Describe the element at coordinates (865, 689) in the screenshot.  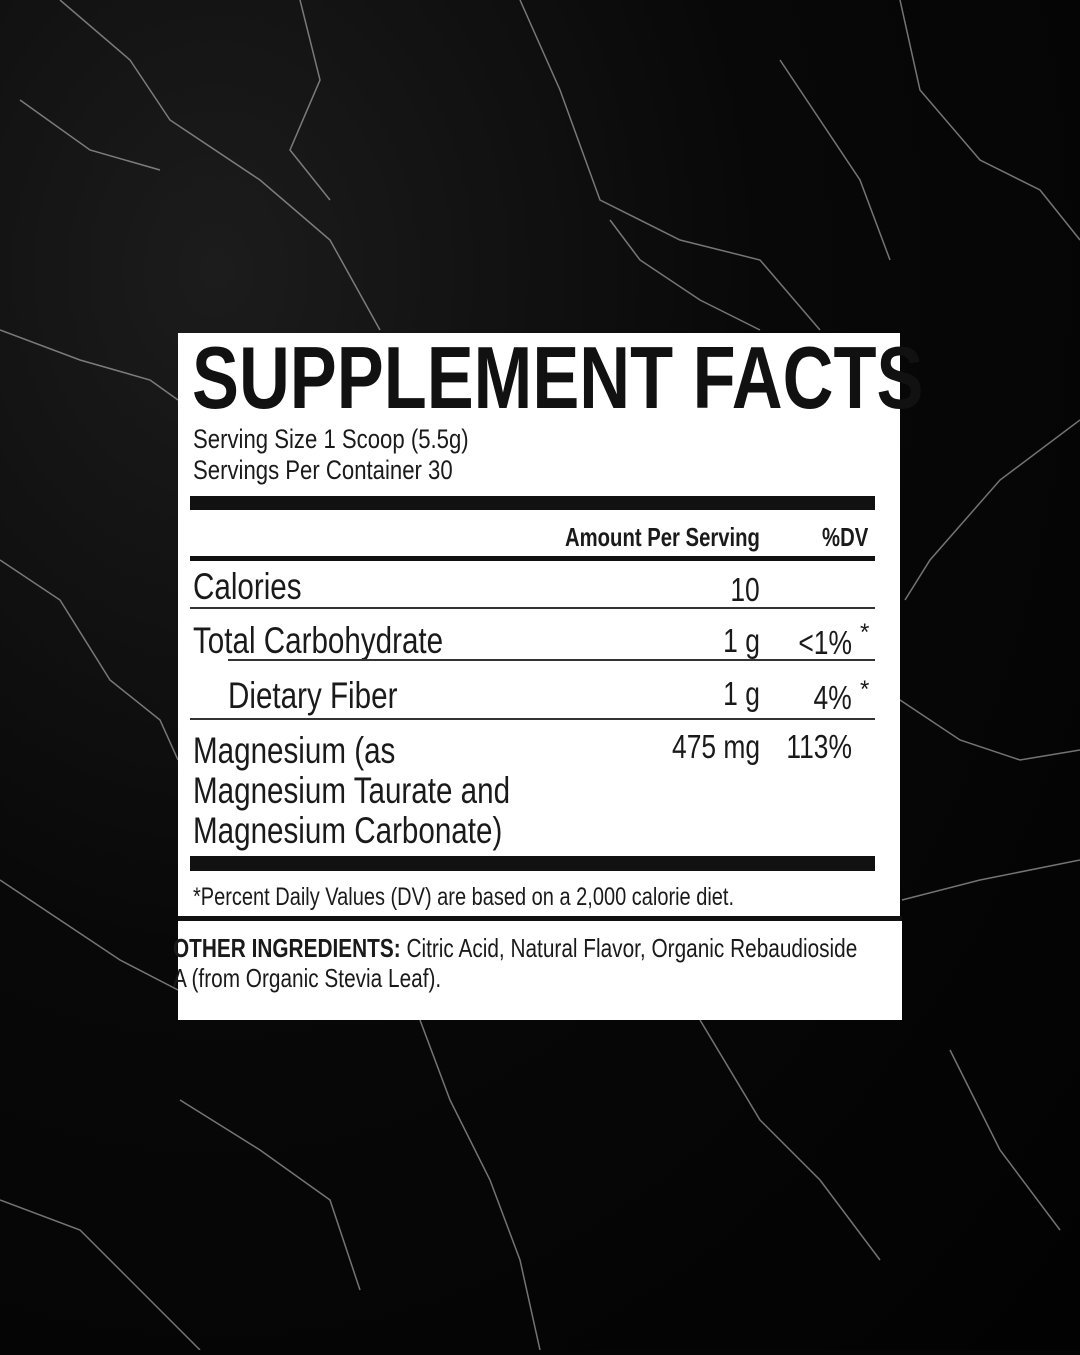
I see `row-fiber-asterisk: *` at that location.